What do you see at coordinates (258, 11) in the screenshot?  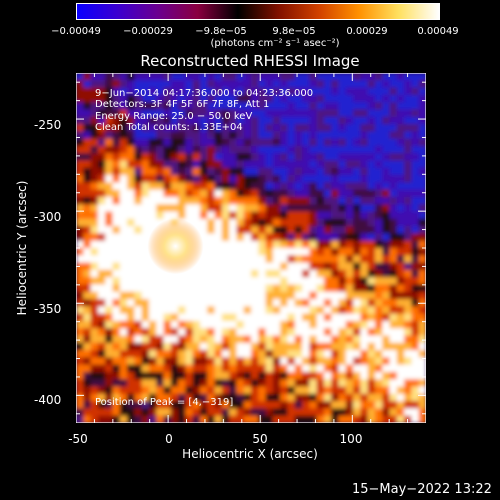 I see `colorbar` at bounding box center [258, 11].